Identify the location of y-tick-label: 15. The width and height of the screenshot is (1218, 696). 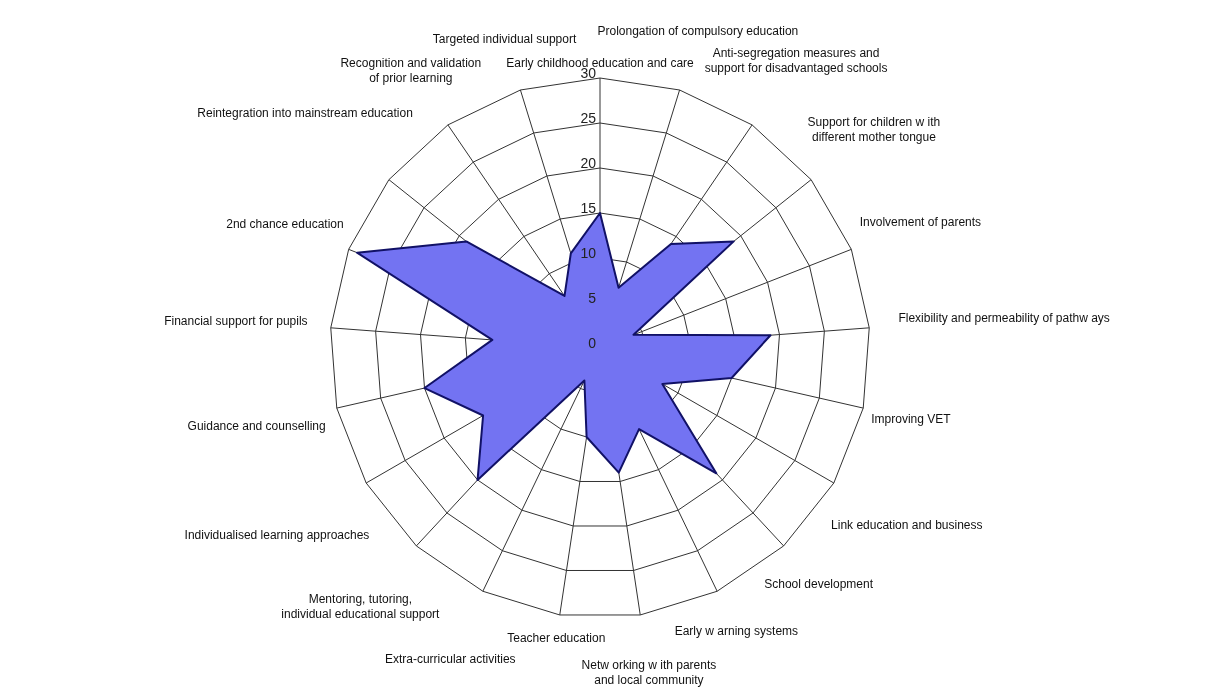
(588, 208).